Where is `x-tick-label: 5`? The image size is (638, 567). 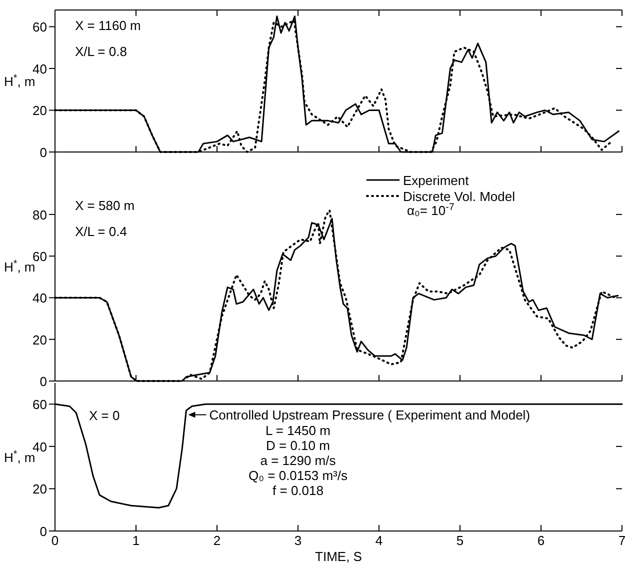
x-tick-label: 5 is located at coordinates (460, 540).